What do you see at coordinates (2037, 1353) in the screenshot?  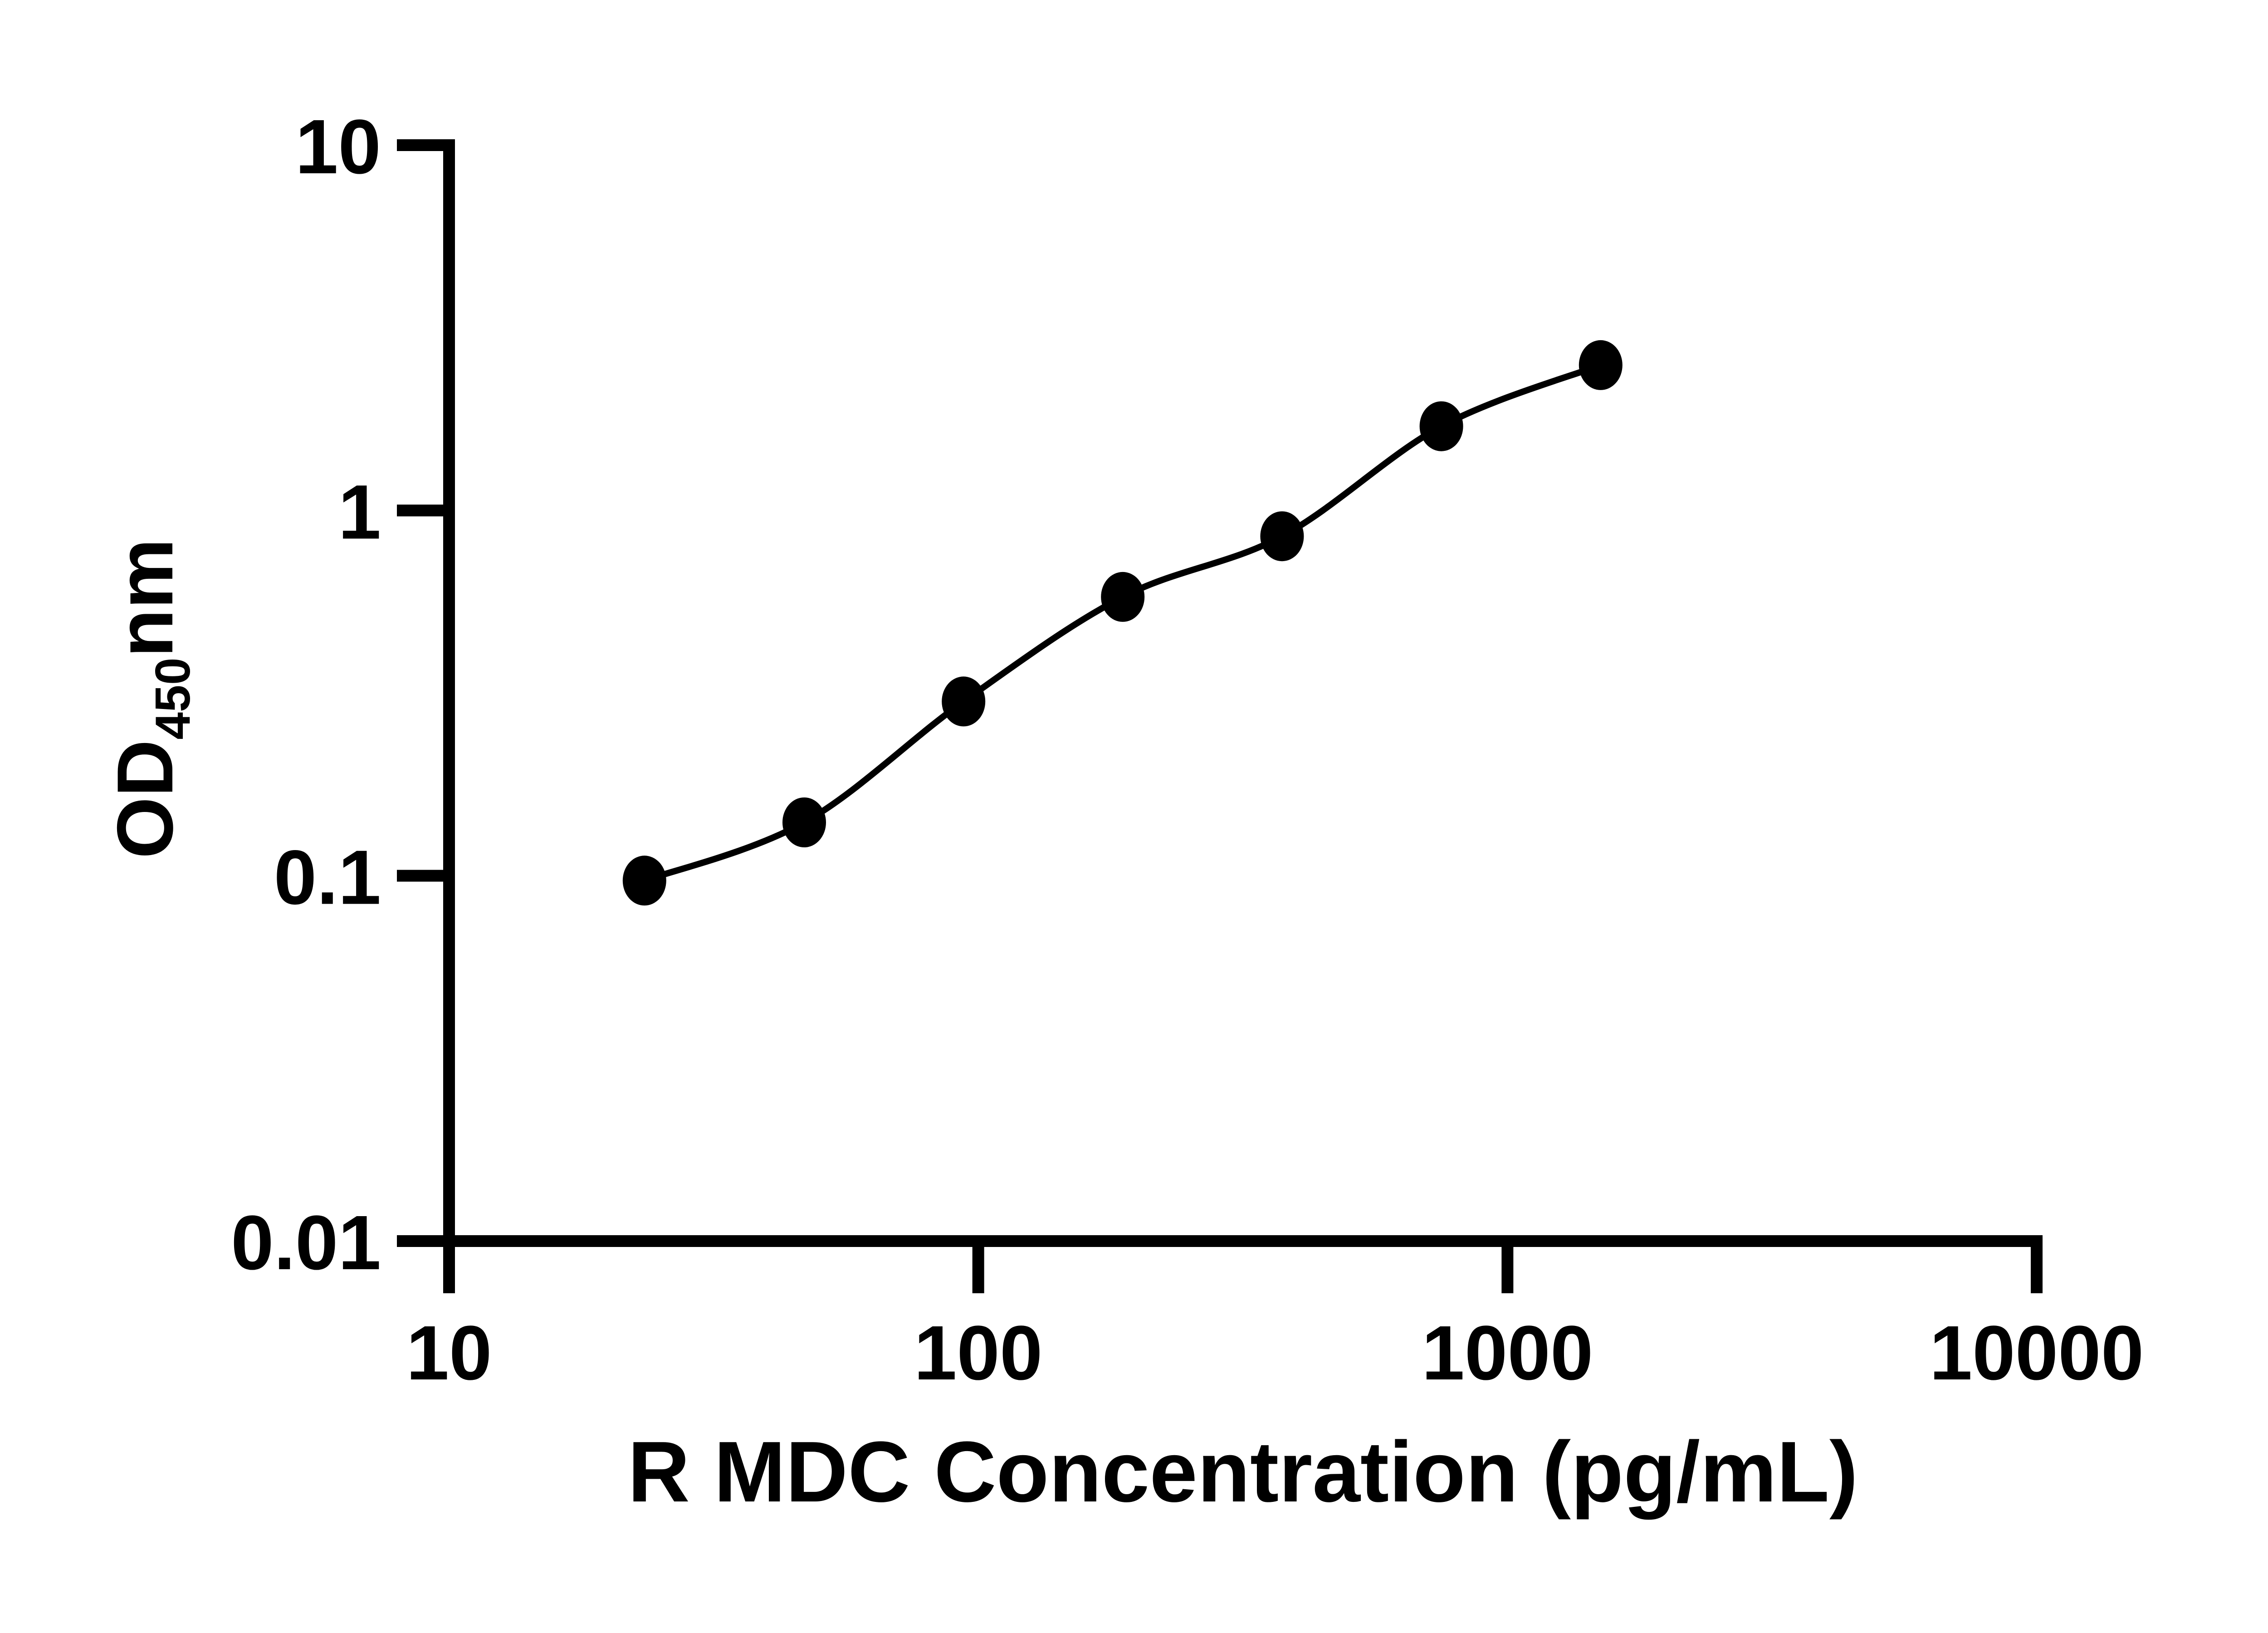 I see `x-tick-label: 10000` at bounding box center [2037, 1353].